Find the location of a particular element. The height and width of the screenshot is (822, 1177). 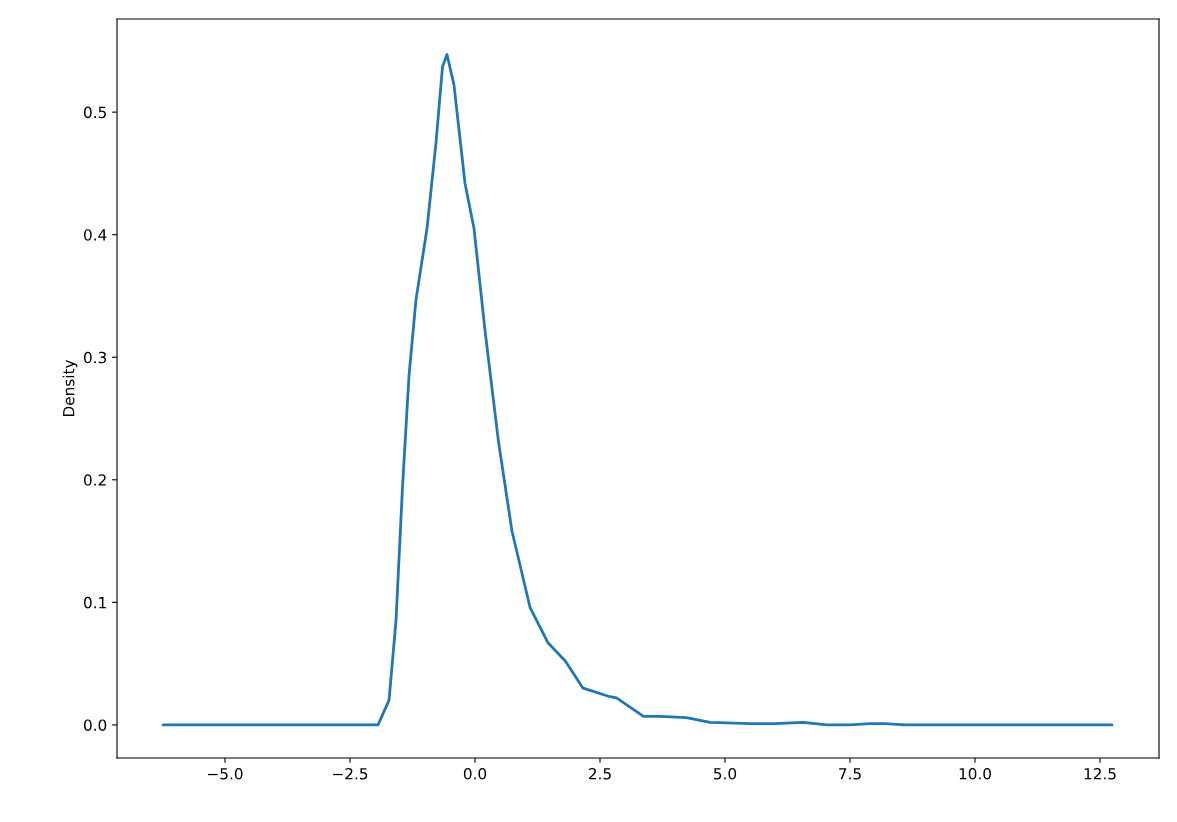

x-tick-label: 2.5 is located at coordinates (599, 773).